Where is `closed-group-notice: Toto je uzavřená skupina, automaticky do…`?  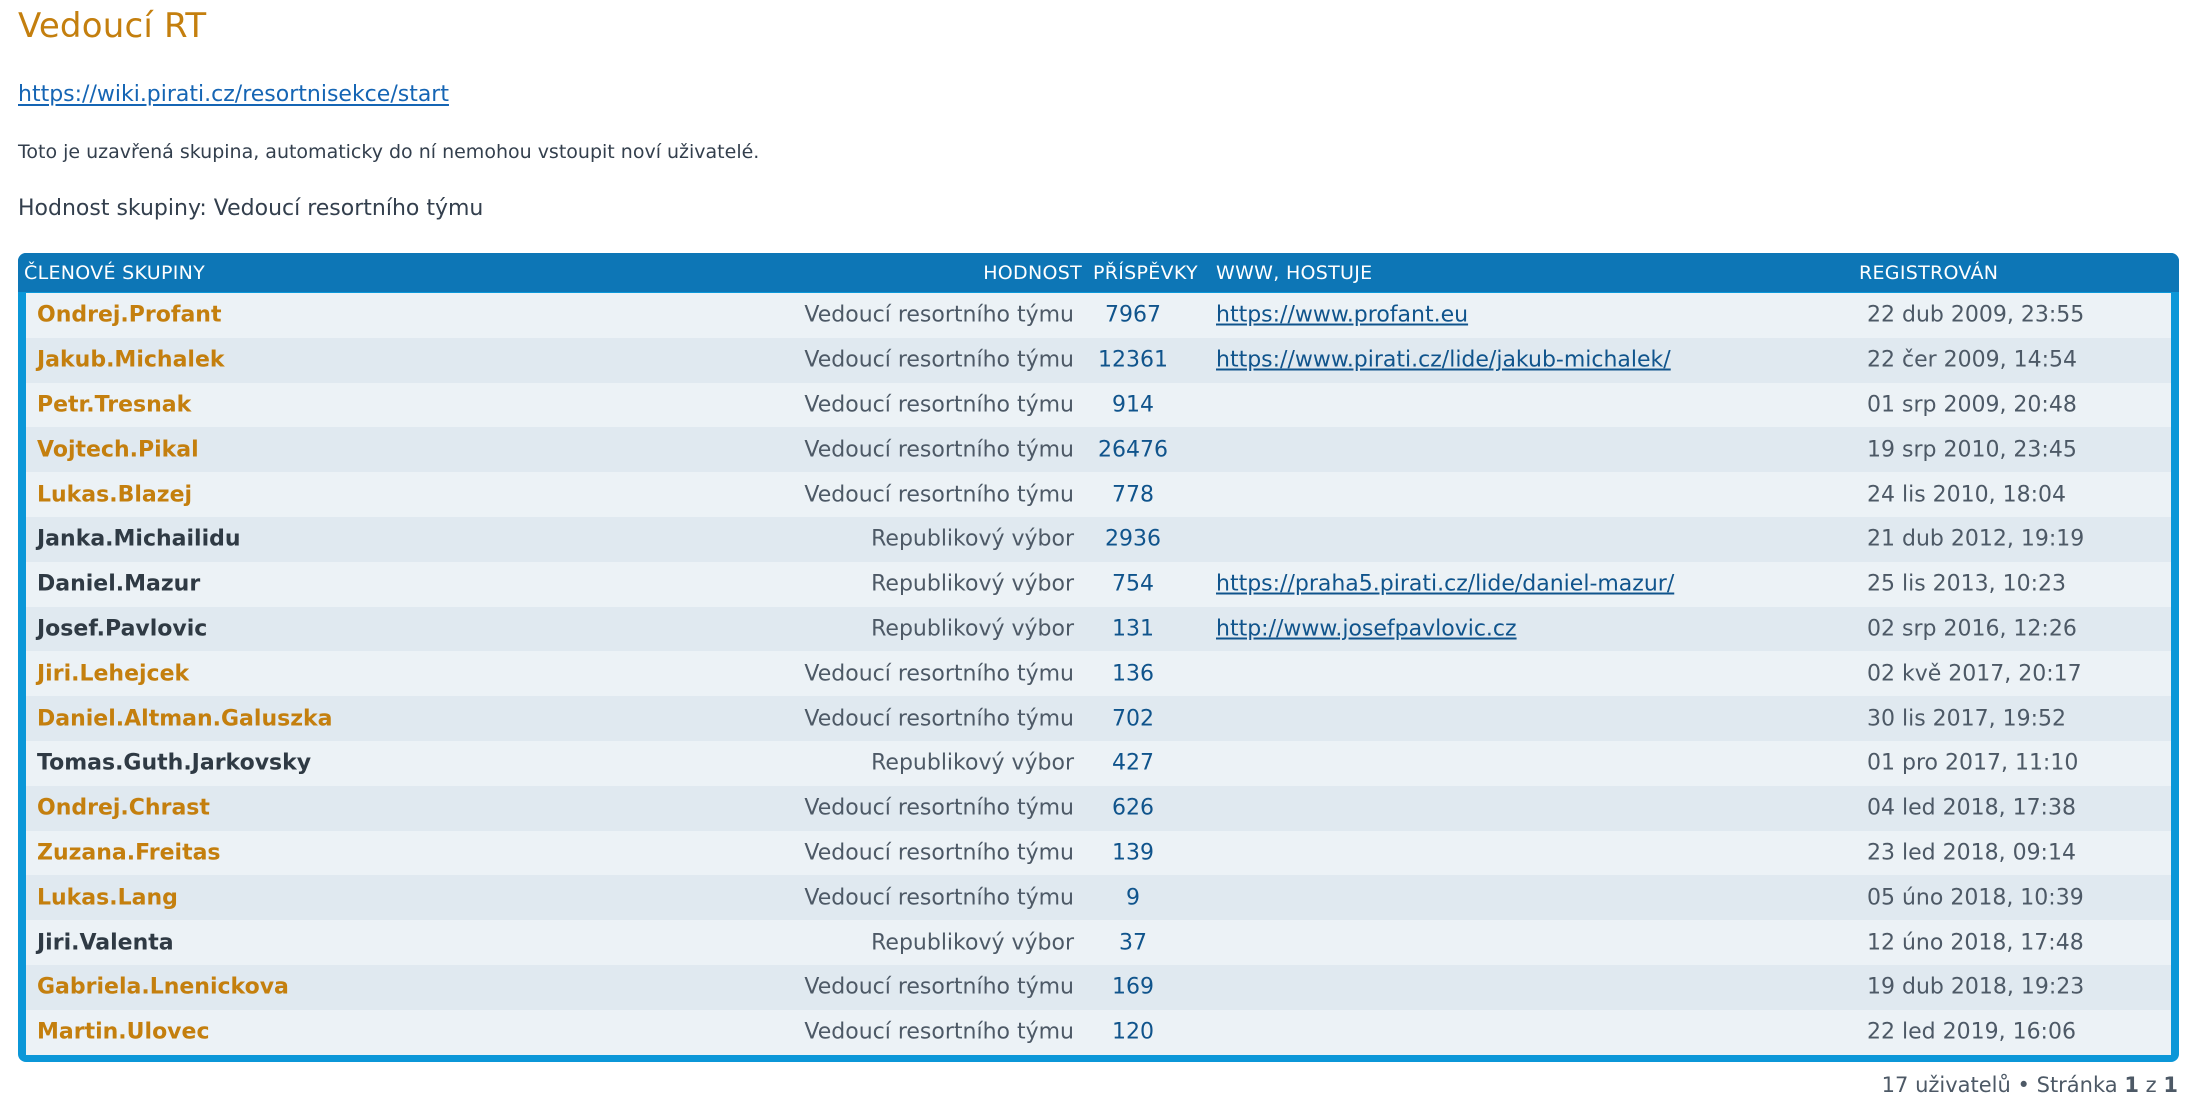
closed-group-notice: Toto je uzavřená skupina, automaticky do… is located at coordinates (389, 152).